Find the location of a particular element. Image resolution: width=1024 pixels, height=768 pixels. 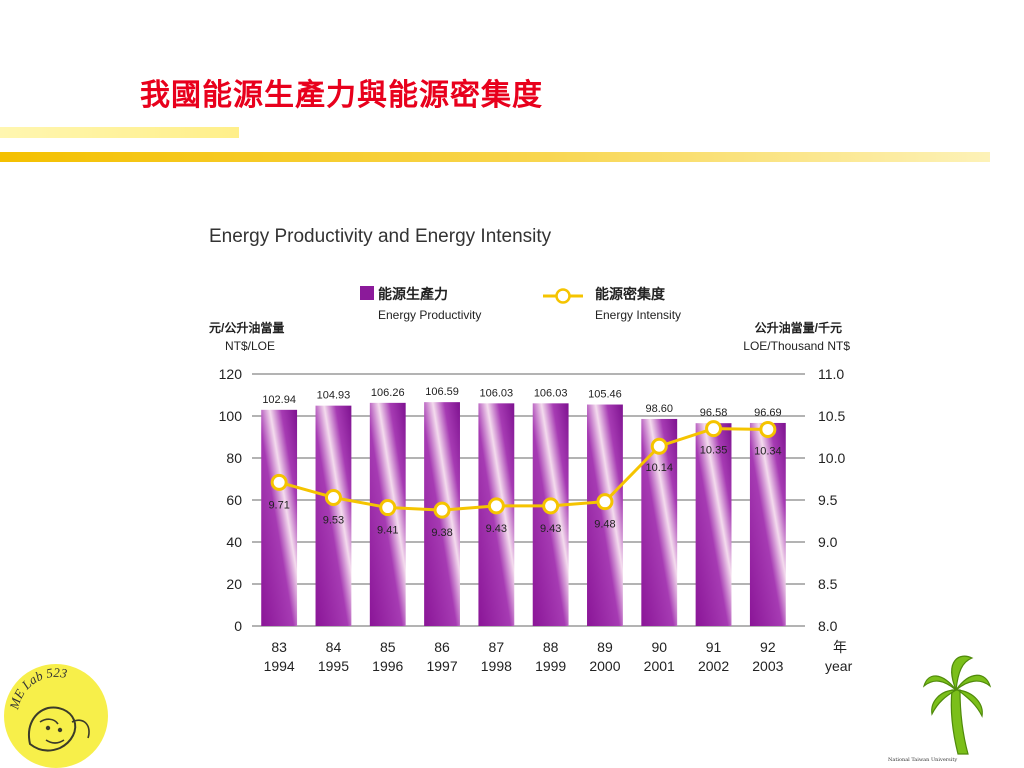

intensity-value-label: 9.48 is located at coordinates (604, 525).